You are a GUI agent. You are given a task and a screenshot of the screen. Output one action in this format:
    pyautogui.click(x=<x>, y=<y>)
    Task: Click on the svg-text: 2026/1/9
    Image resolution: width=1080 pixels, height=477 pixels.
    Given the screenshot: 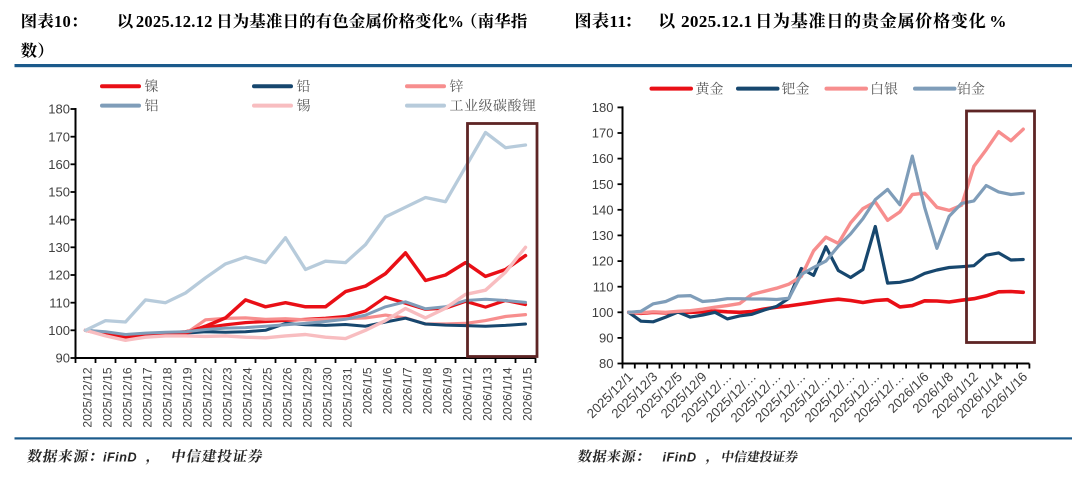 What is the action you would take?
    pyautogui.click(x=447, y=390)
    